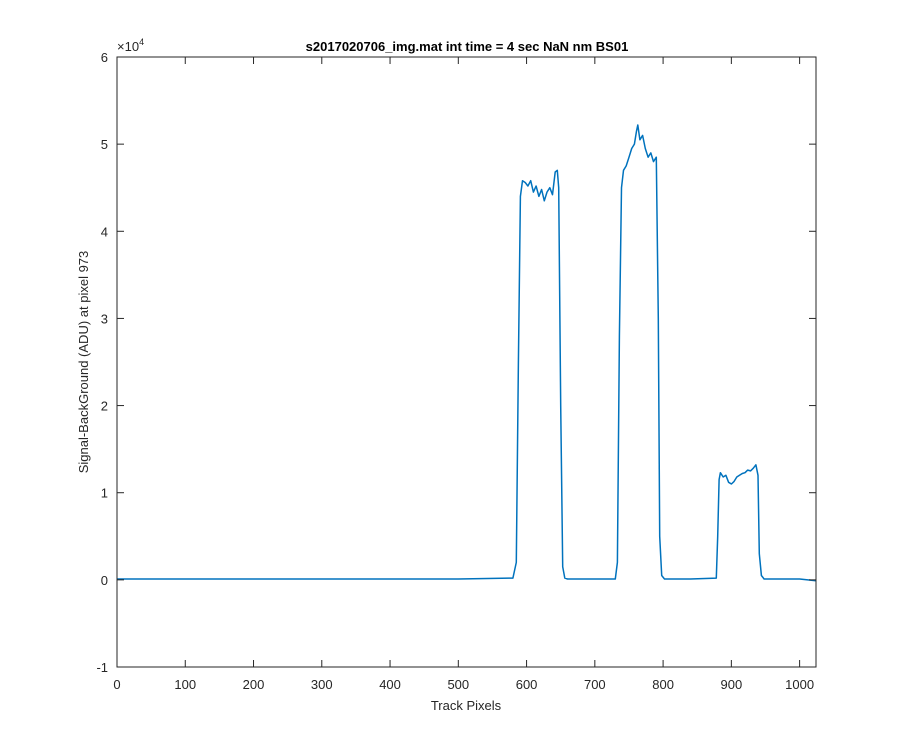 Image resolution: width=900 pixels, height=750 pixels. What do you see at coordinates (799, 684) in the screenshot?
I see `x-tick-label: 1000` at bounding box center [799, 684].